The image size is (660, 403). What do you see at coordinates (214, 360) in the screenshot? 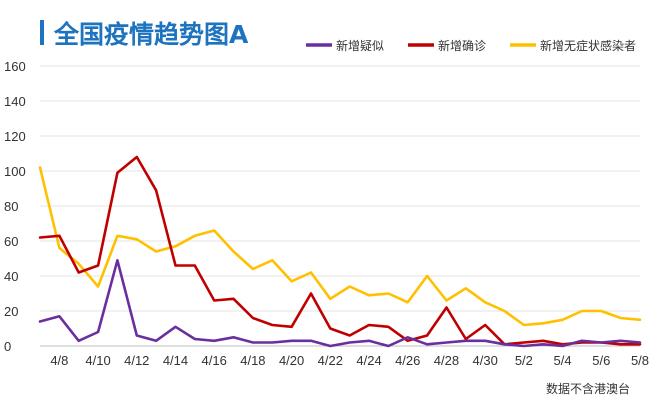
I see `x-tick-label: 4/16` at bounding box center [214, 360].